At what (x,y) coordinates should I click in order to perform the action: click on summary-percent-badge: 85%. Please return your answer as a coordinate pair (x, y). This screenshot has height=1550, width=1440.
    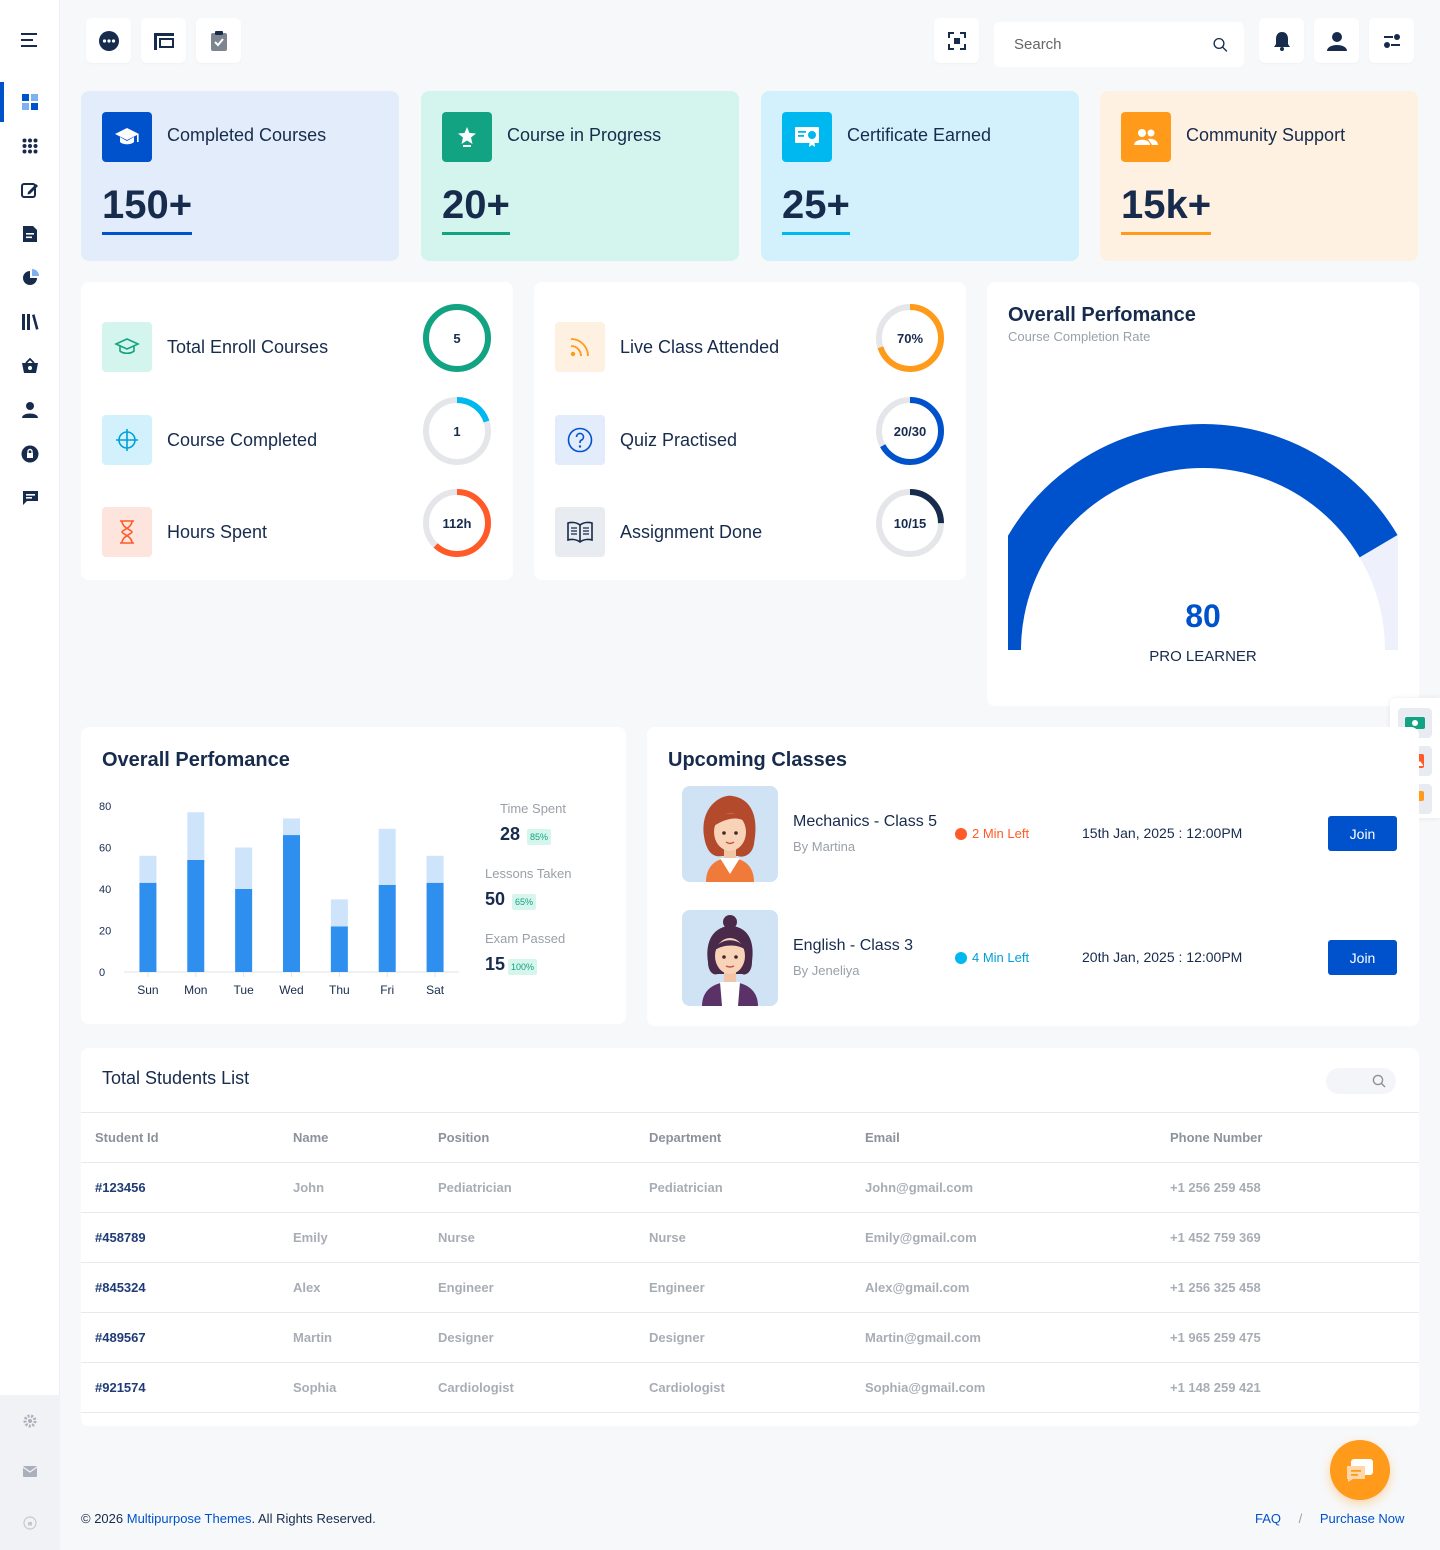
    Looking at the image, I should click on (539, 837).